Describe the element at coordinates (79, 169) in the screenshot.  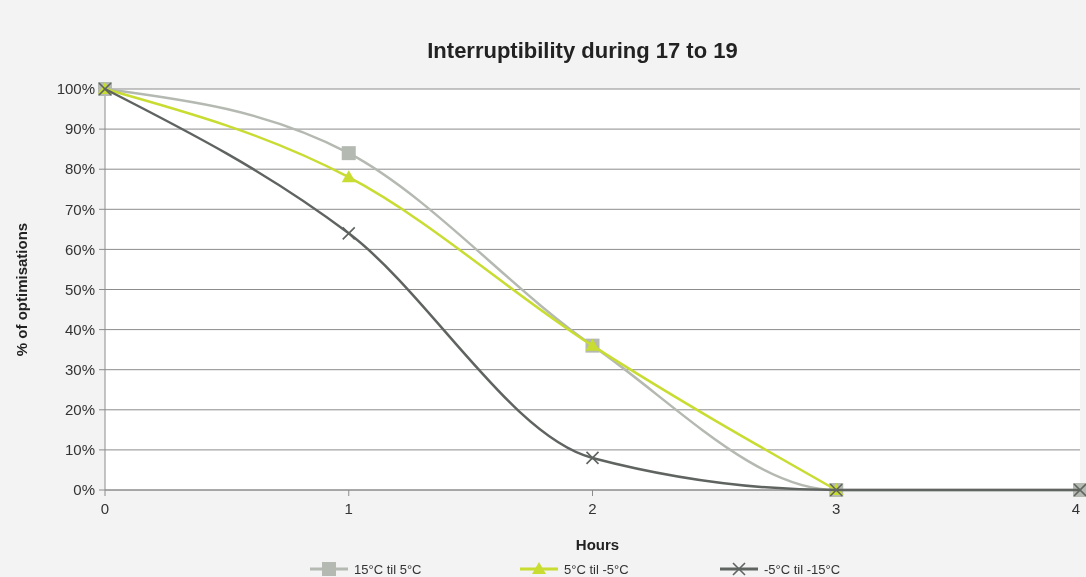
I see `y-tick-label: 80%` at that location.